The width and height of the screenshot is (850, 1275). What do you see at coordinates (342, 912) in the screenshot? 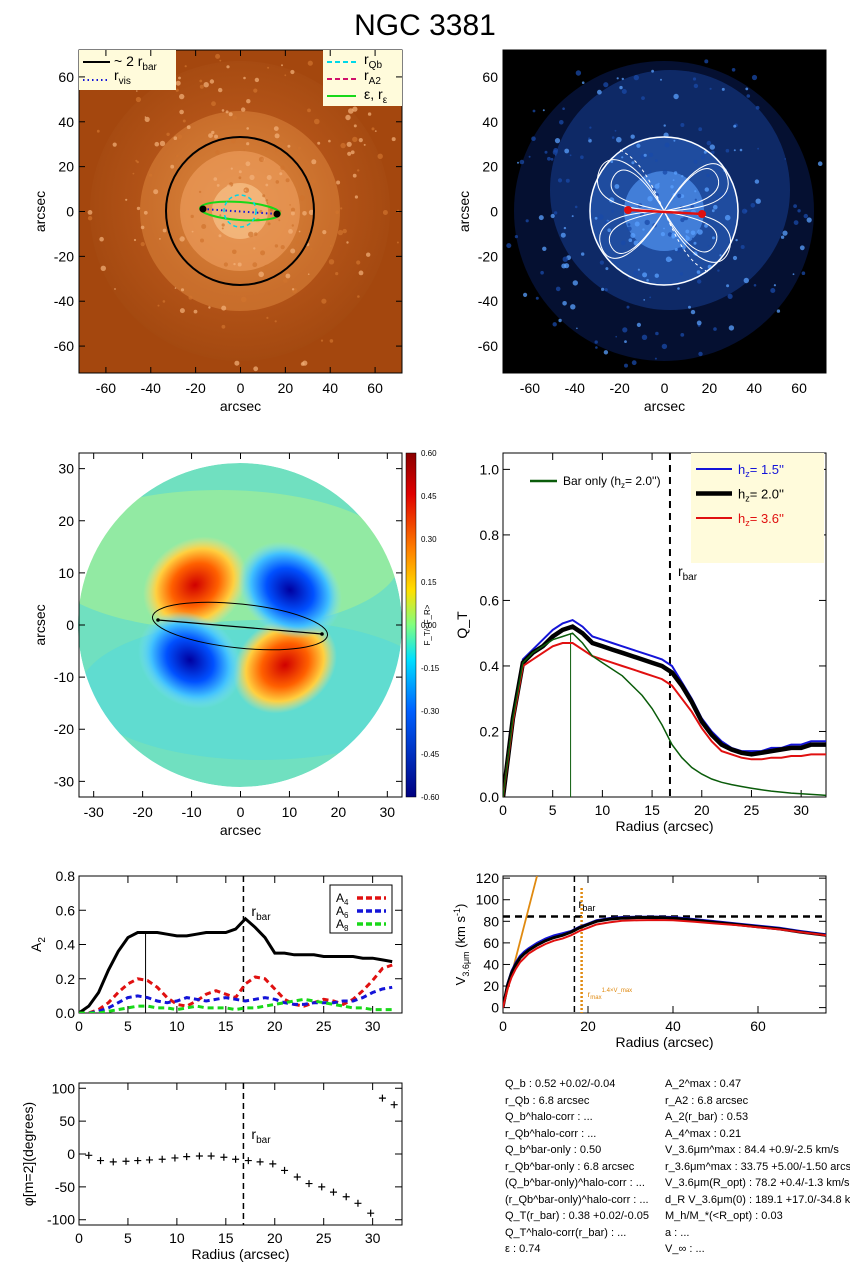
I see `a2-legend-label-1: A6` at bounding box center [342, 912].